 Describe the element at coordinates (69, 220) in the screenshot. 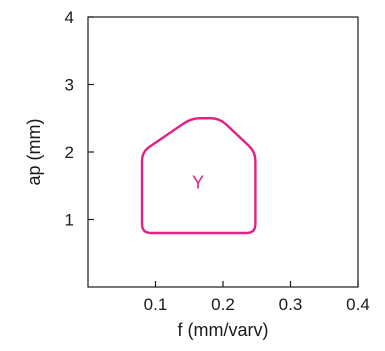

I see `y-tick-label: 1` at that location.